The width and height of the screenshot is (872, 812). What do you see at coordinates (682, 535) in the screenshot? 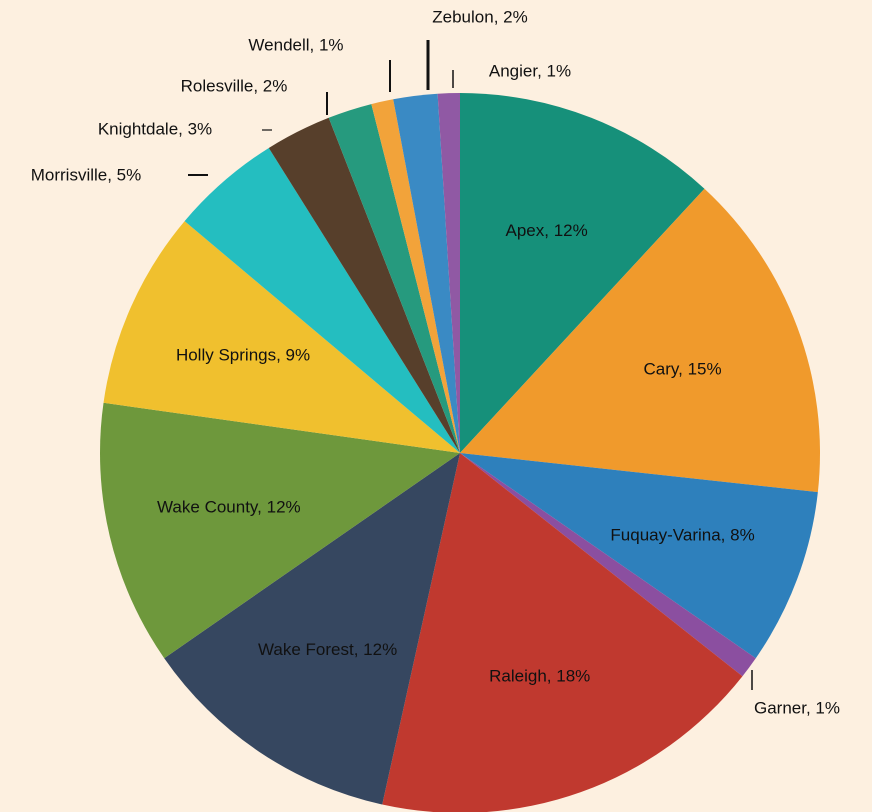
I see `slice-label: Fuquay-Varina, 8%` at bounding box center [682, 535].